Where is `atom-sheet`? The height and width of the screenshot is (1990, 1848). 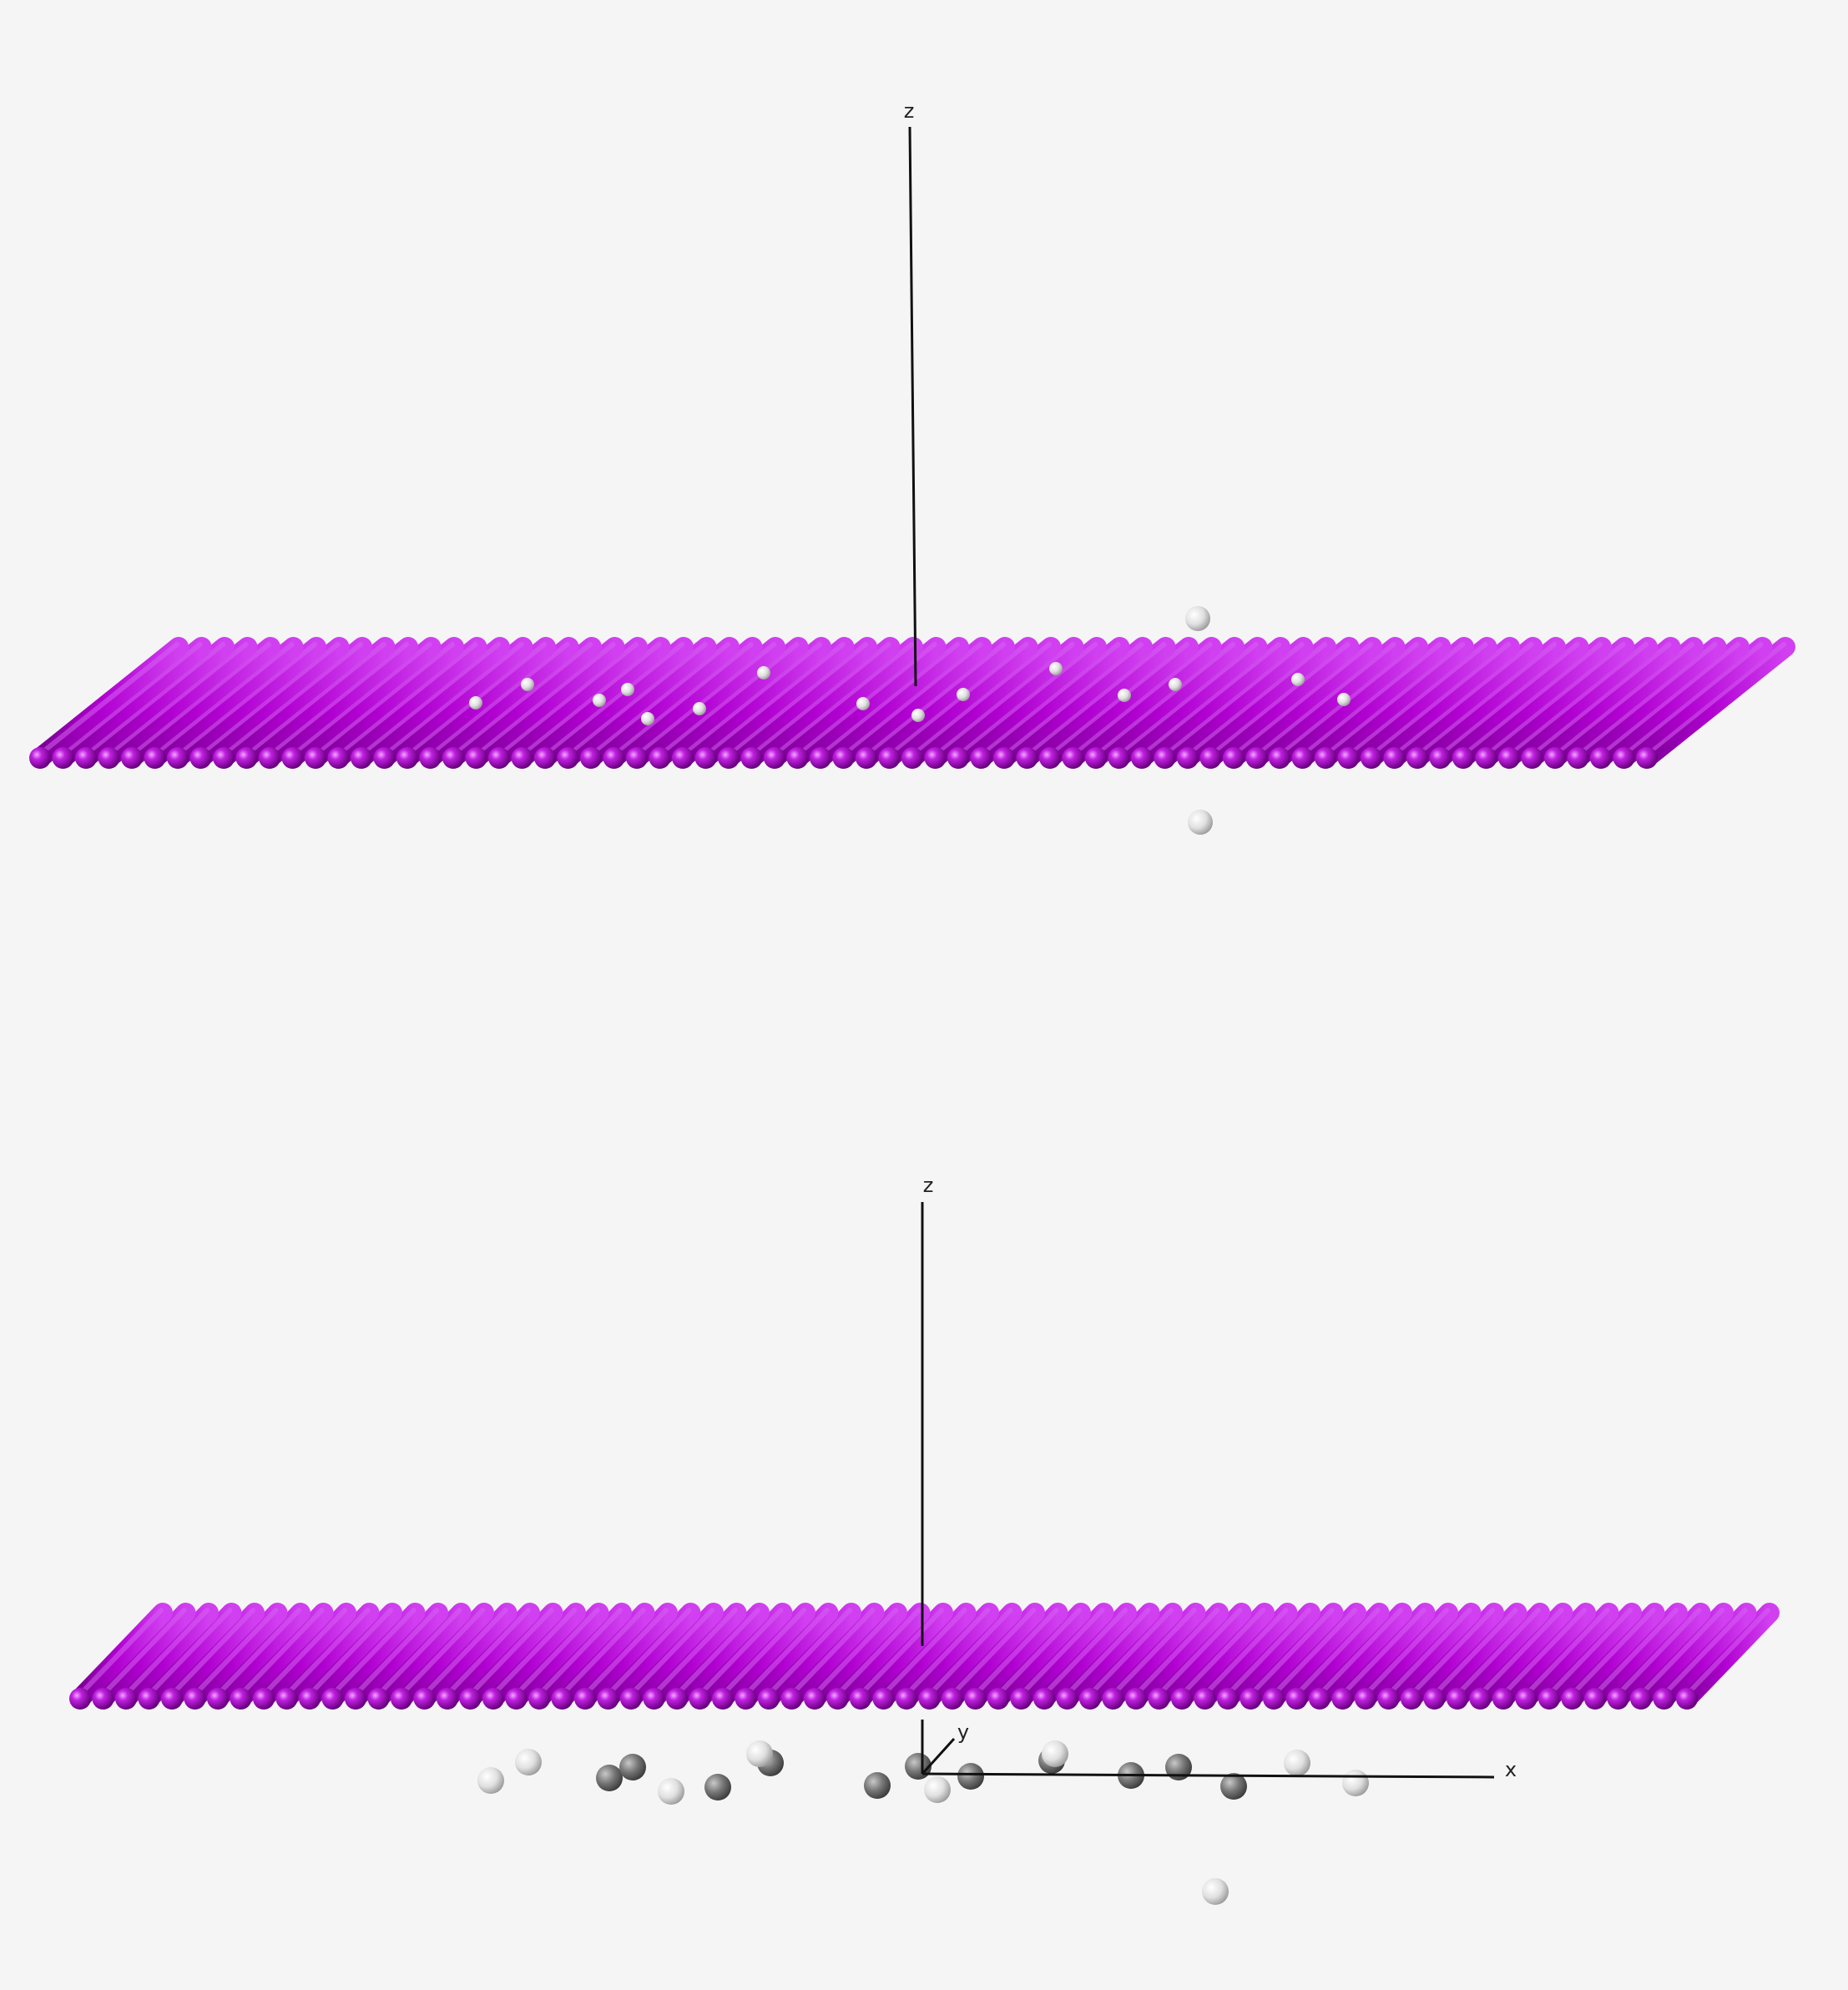 atom-sheet is located at coordinates (925, 1656).